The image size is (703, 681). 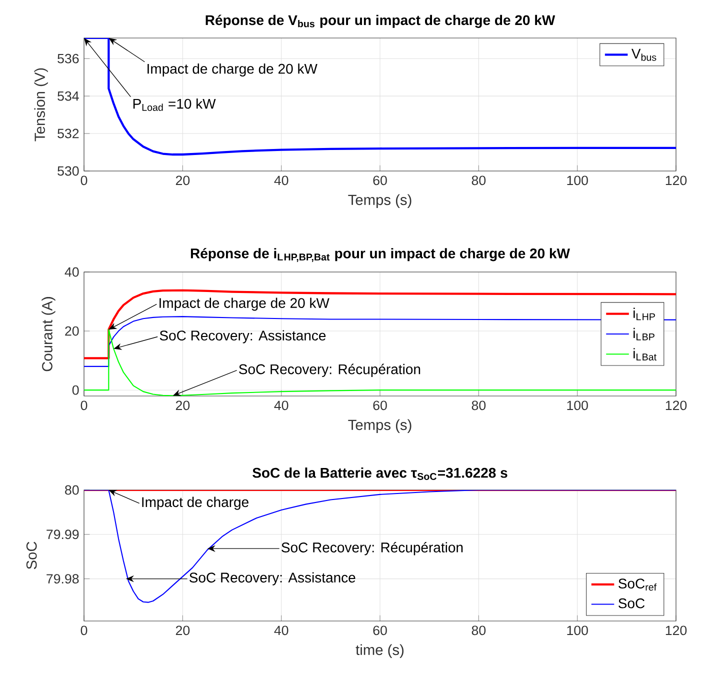 What do you see at coordinates (643, 54) in the screenshot?
I see `legend-label: V$_{bus}$` at bounding box center [643, 54].